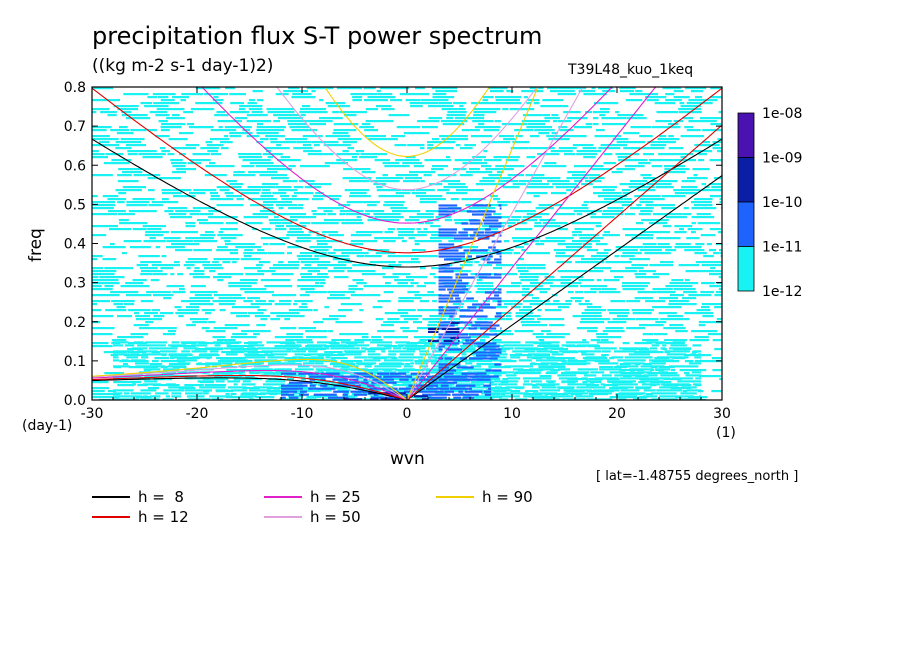 This screenshot has height=654, width=904. What do you see at coordinates (75, 166) in the screenshot?
I see `y-tick-label: 0.6` at bounding box center [75, 166].